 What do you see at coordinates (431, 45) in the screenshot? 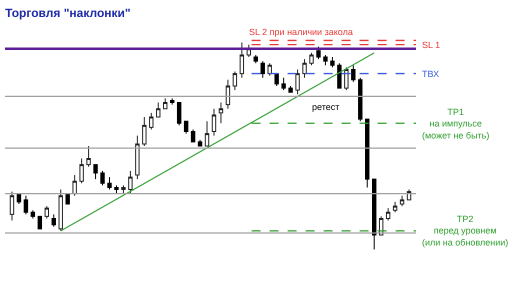
I see `ref-line-label: SL 1` at bounding box center [431, 45].